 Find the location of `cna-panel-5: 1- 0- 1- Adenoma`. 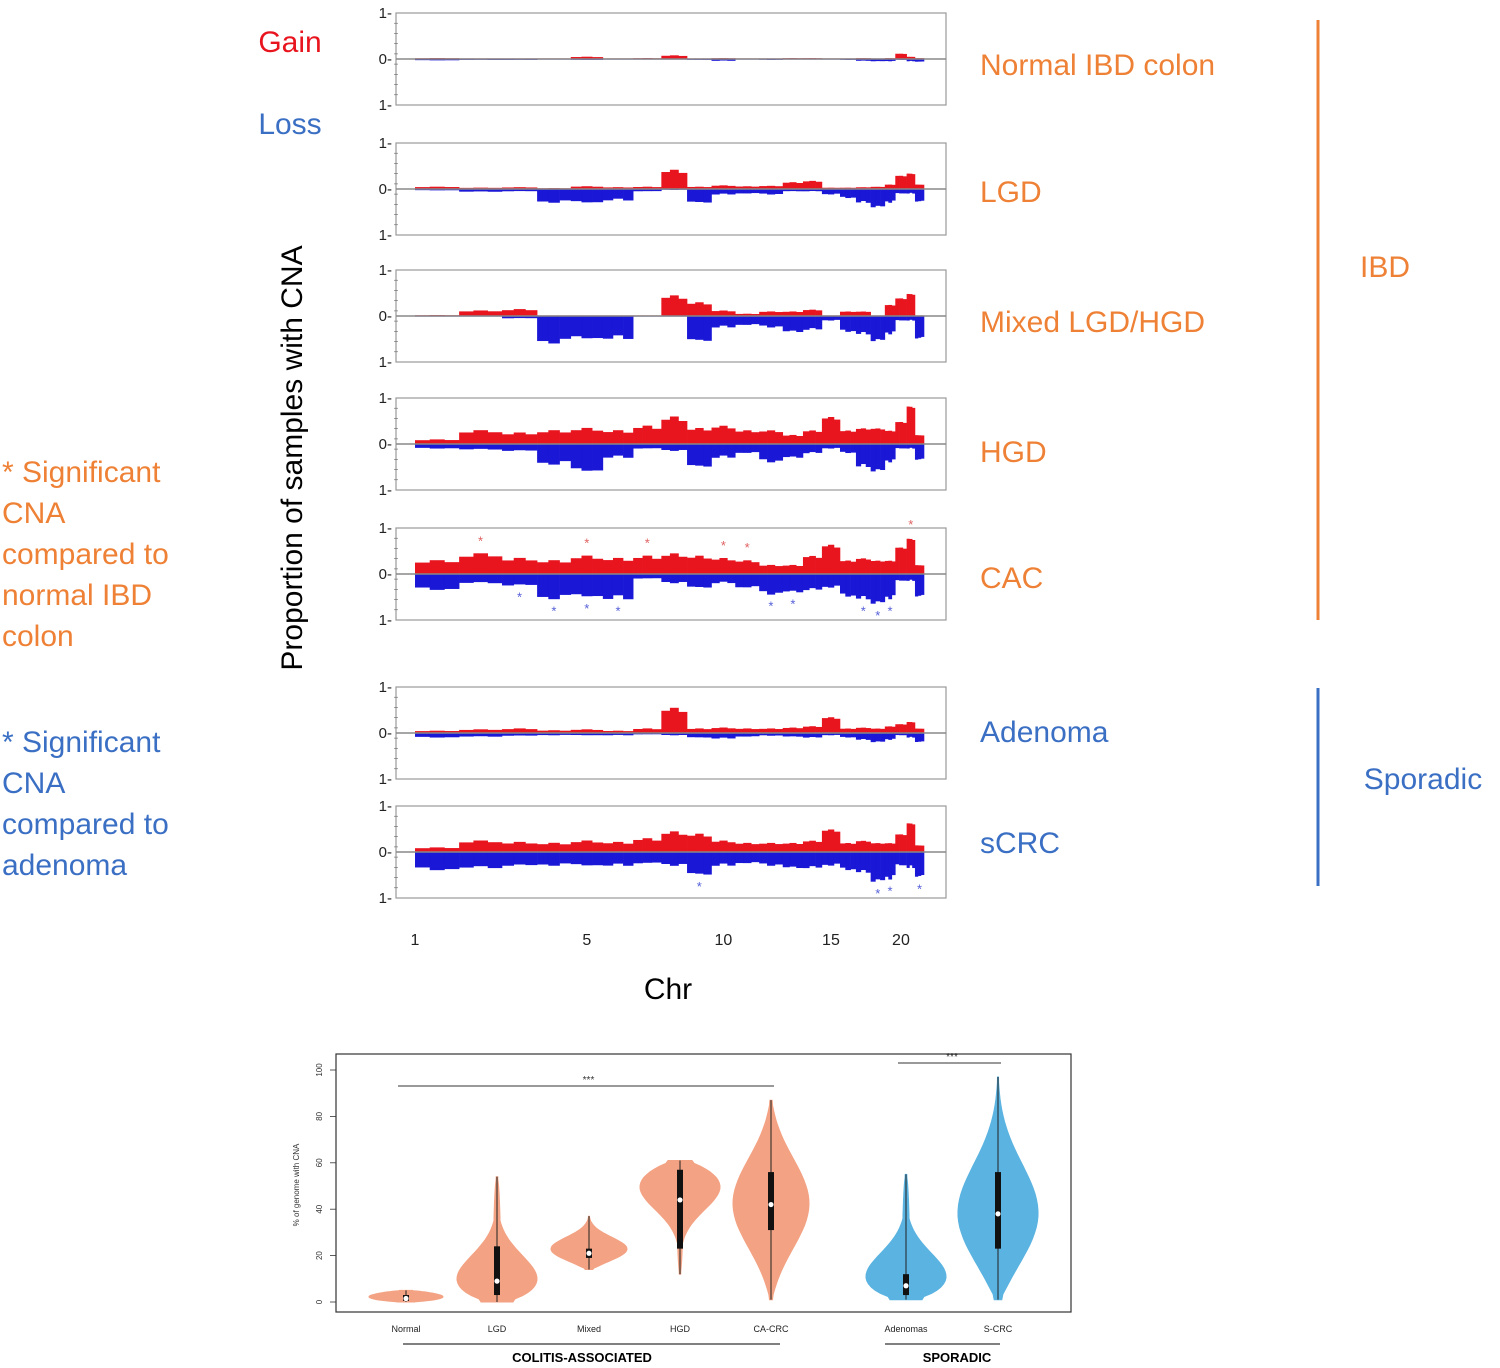

cna-panel-5: 1- 0- 1- Adenoma is located at coordinates (744, 733).